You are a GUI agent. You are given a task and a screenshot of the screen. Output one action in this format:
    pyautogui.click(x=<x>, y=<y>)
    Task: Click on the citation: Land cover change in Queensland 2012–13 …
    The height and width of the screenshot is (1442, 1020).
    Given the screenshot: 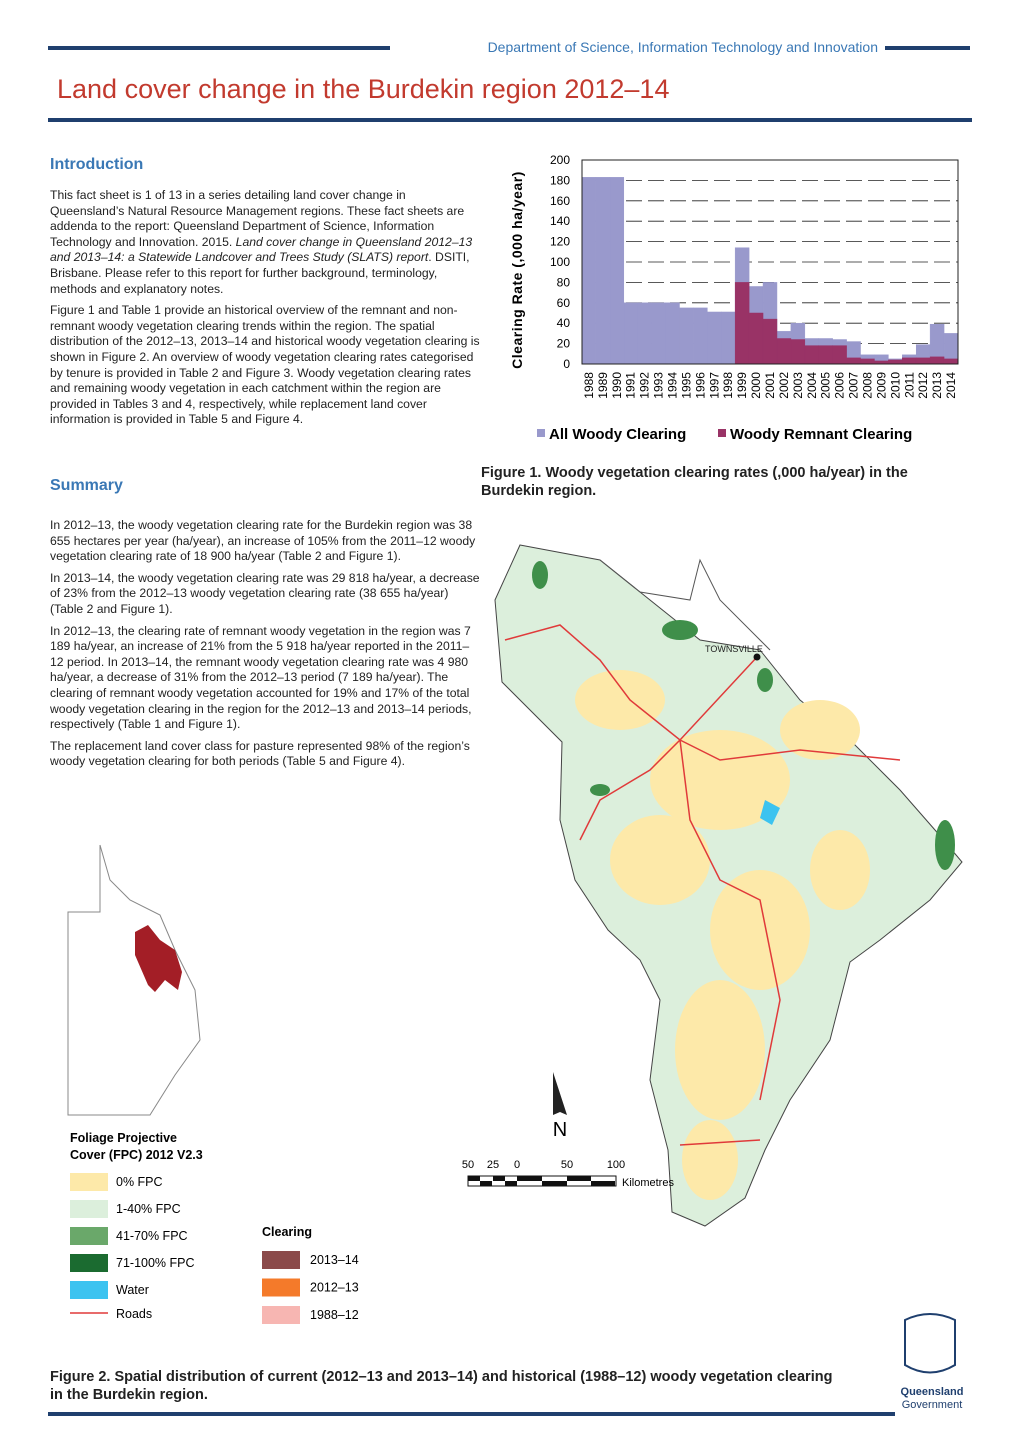 What is the action you would take?
    pyautogui.click(x=261, y=249)
    